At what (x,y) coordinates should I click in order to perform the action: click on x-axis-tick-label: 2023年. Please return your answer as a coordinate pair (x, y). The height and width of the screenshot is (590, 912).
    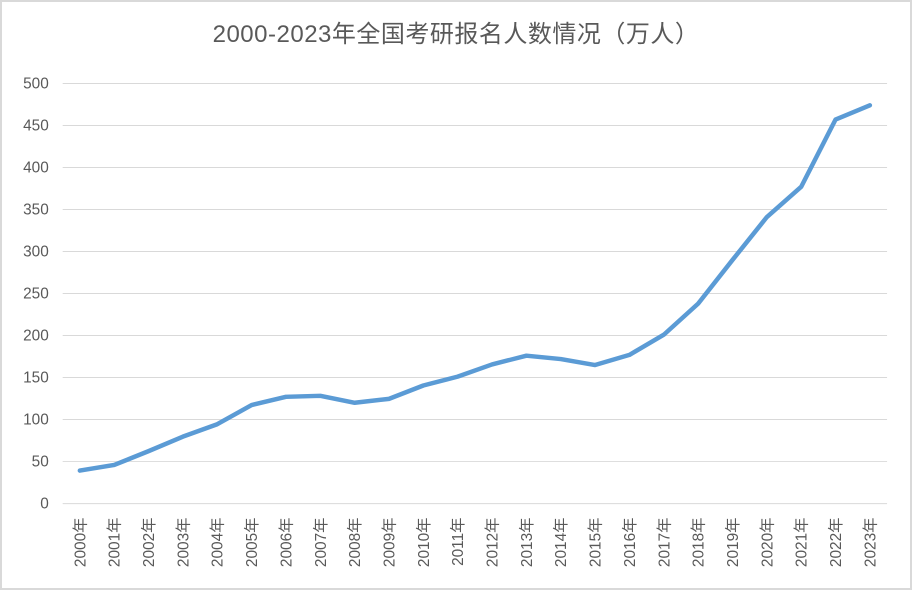
    Looking at the image, I should click on (870, 542).